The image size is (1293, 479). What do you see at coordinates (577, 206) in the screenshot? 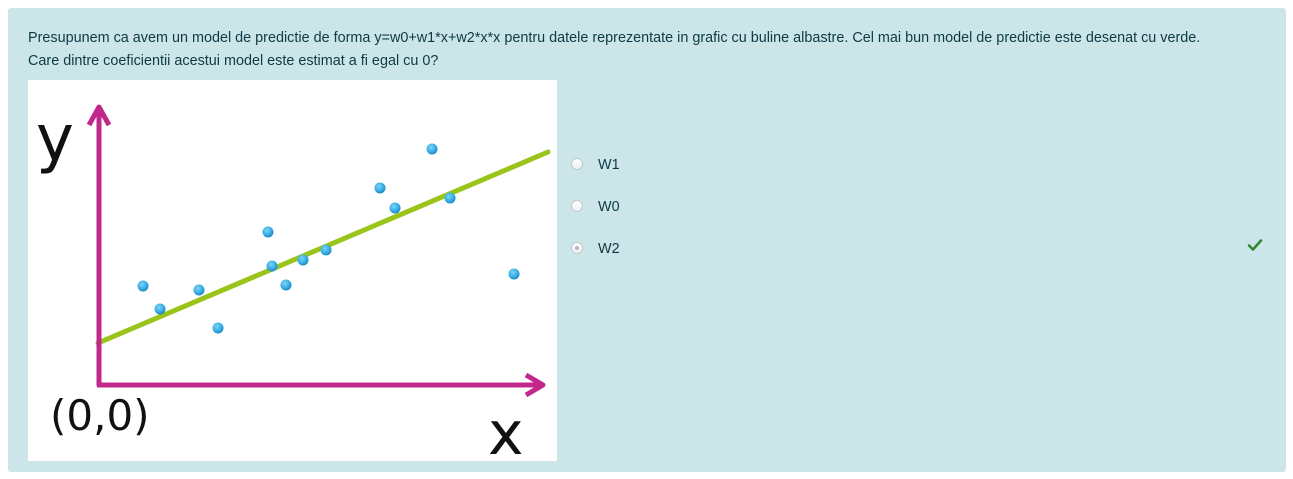
I see `answer-radio-w0` at bounding box center [577, 206].